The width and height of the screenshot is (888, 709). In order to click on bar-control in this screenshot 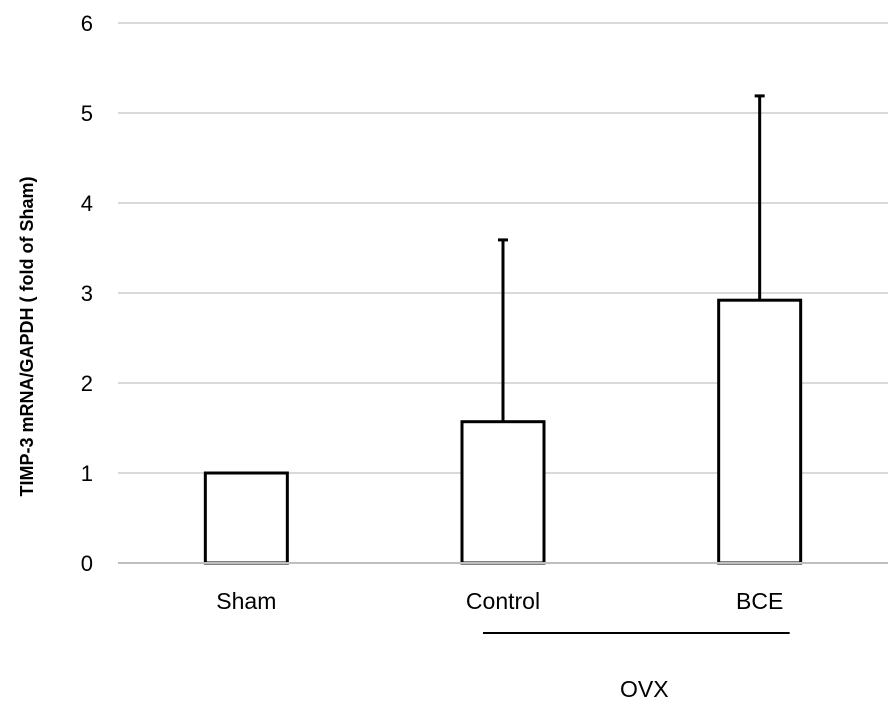, I will do `click(503, 492)`.